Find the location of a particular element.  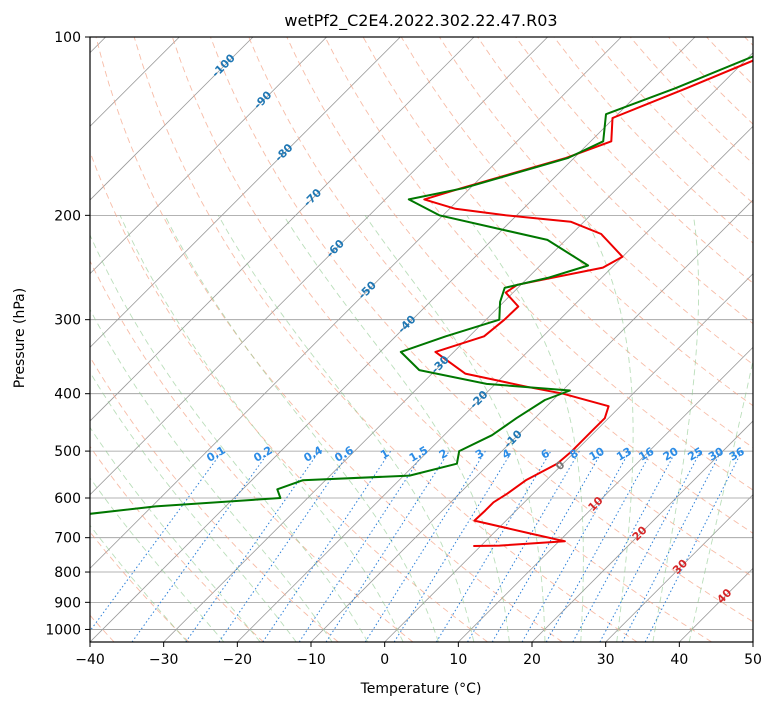

y-tick-label: 500 is located at coordinates (67, 452).